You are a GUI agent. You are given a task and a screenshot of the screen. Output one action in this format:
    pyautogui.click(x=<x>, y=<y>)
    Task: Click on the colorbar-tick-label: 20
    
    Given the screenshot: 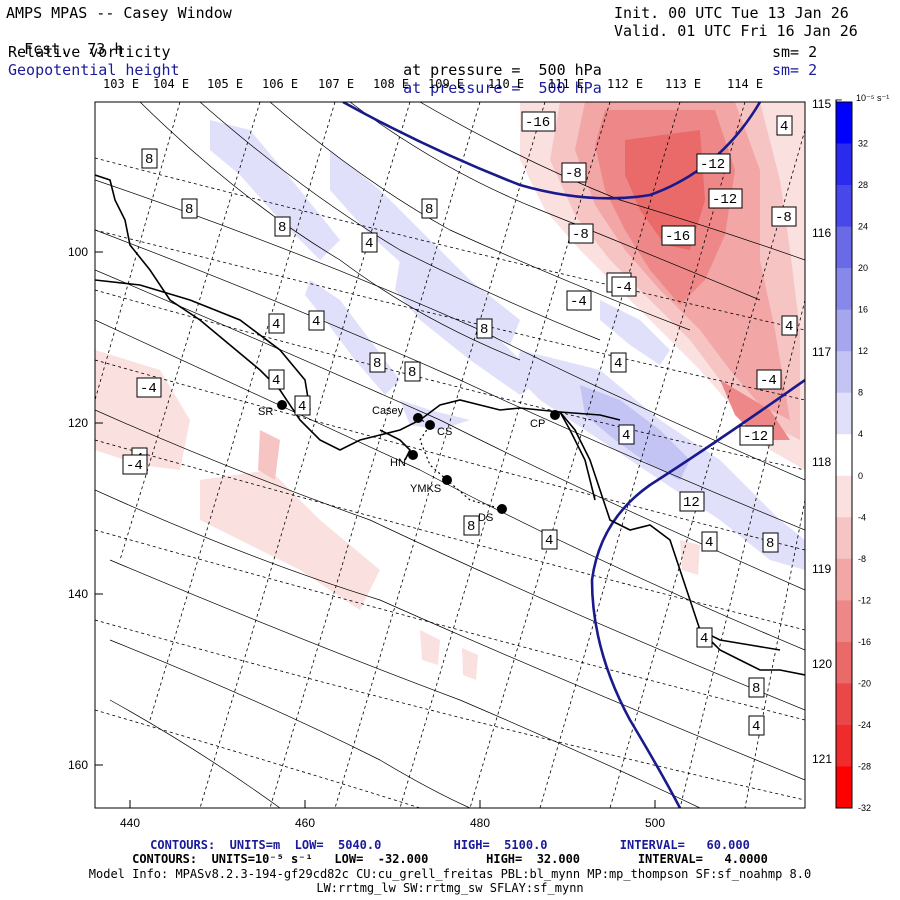 What is the action you would take?
    pyautogui.click(x=863, y=268)
    